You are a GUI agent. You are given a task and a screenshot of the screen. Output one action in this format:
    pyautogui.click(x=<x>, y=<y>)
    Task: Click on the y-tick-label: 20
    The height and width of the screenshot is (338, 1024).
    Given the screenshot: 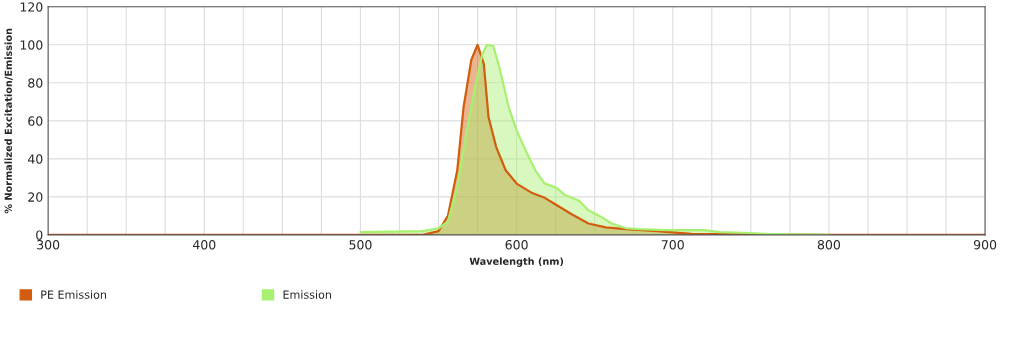 What is the action you would take?
    pyautogui.click(x=35, y=197)
    